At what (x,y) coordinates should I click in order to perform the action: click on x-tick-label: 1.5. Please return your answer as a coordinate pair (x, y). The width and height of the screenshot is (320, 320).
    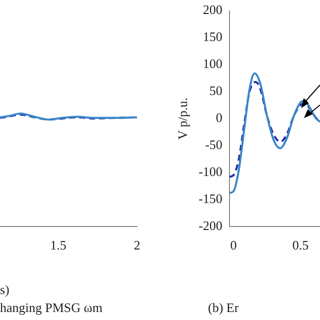
    Looking at the image, I should click on (58, 245).